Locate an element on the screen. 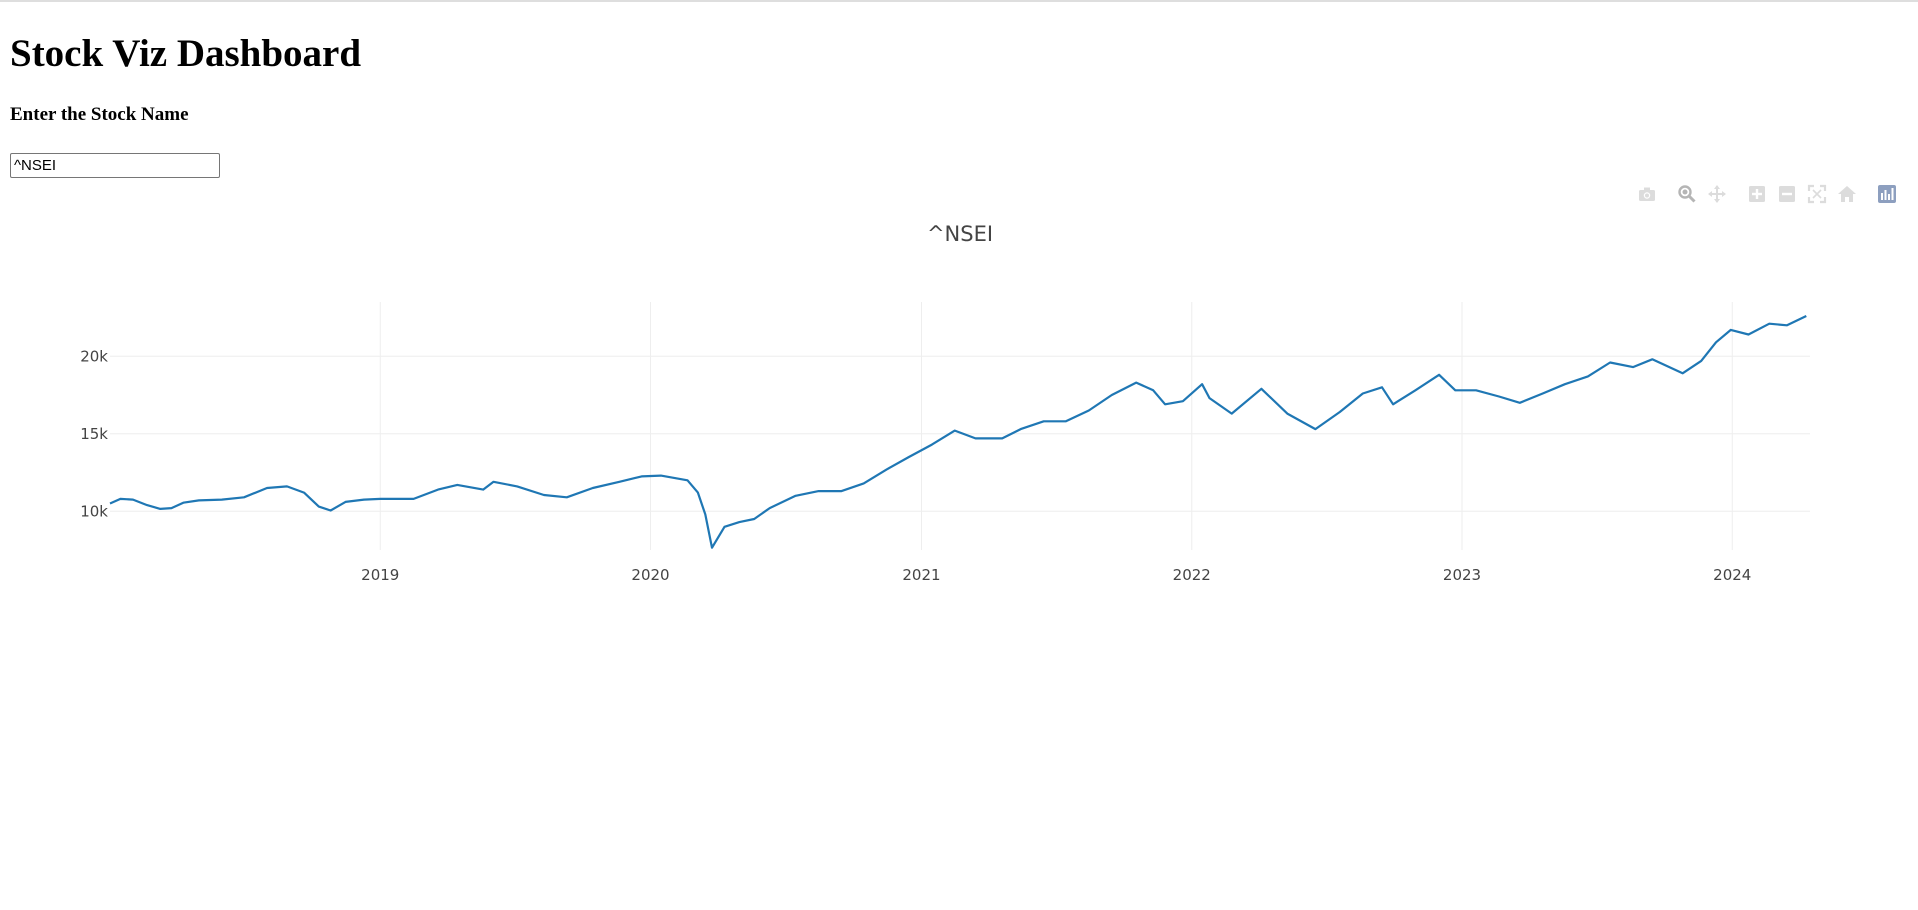 The height and width of the screenshot is (910, 1918). pan-icon is located at coordinates (1717, 194).